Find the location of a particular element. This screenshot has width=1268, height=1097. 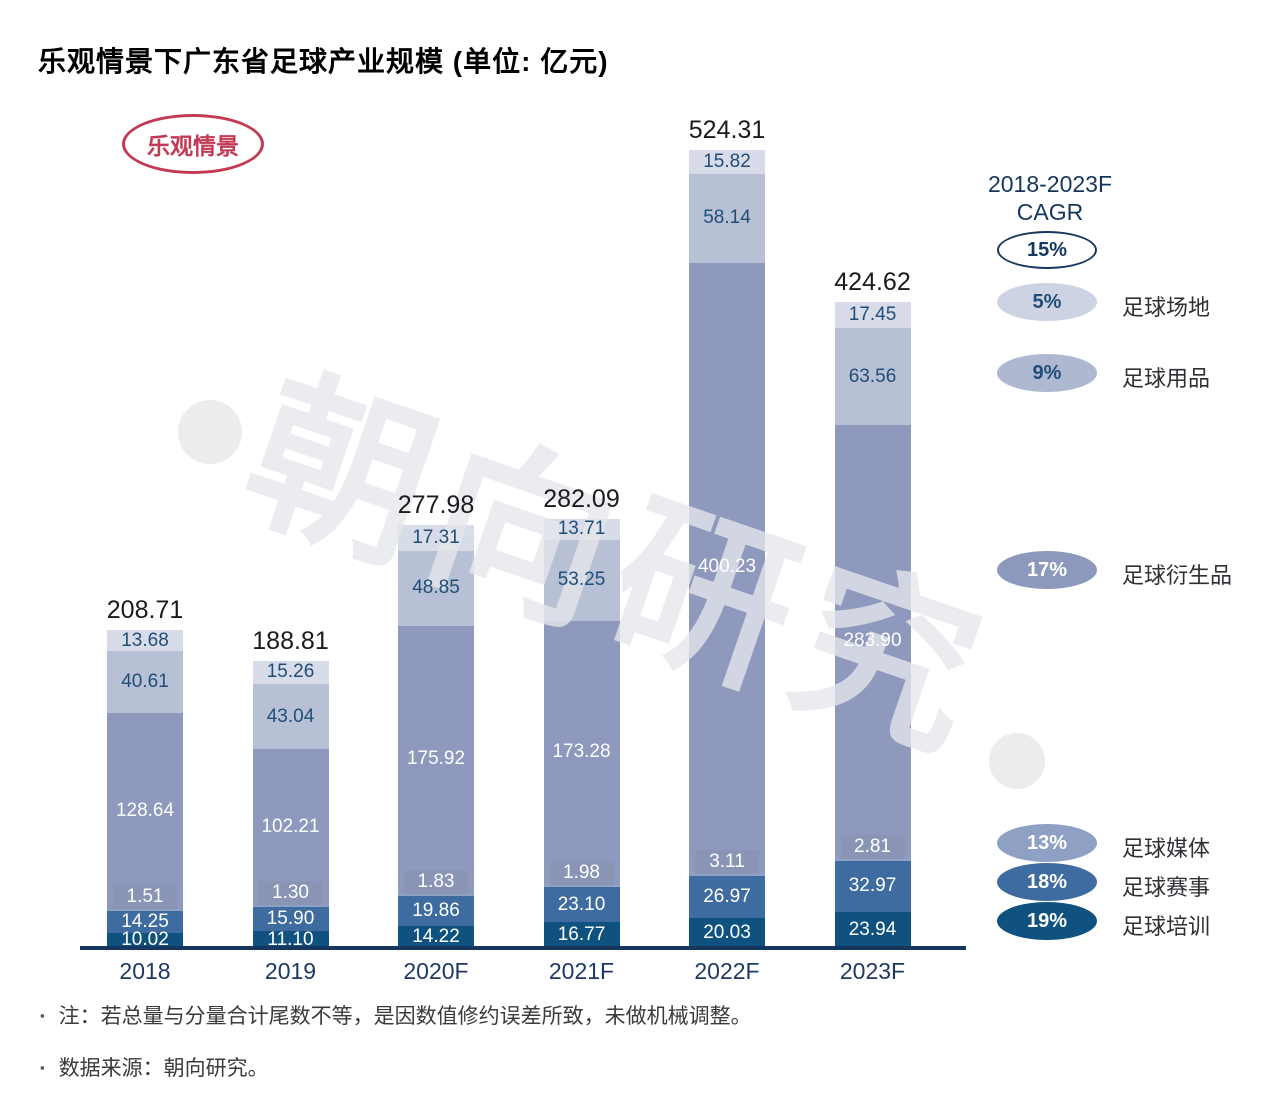

segment-value-label: 58.14 is located at coordinates (727, 218).